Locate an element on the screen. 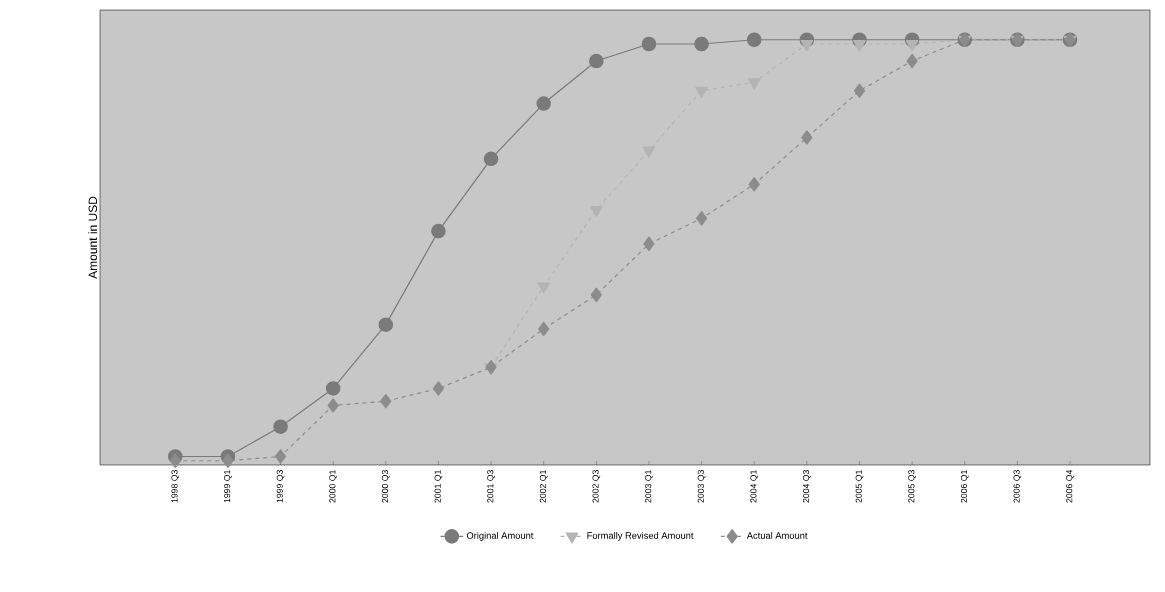 The width and height of the screenshot is (1165, 592). x-tick-label: 2001 Q1 is located at coordinates (438, 486).